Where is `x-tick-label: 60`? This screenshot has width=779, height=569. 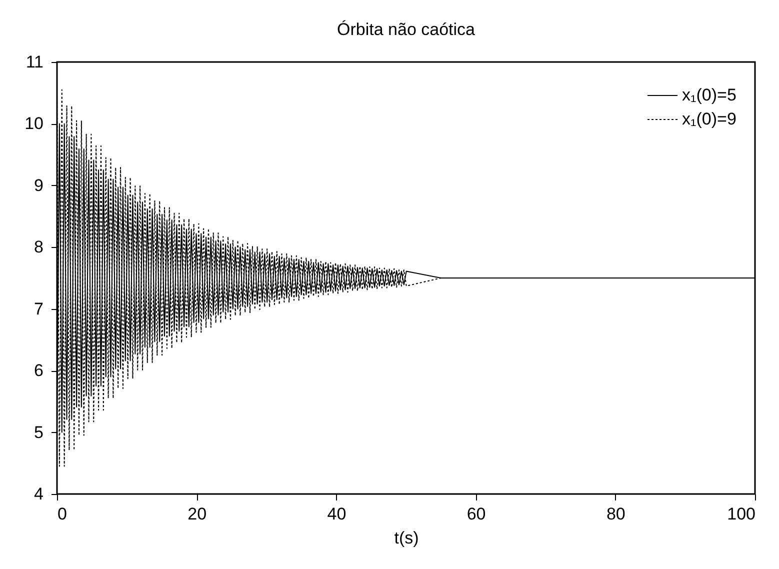 x-tick-label: 60 is located at coordinates (476, 514).